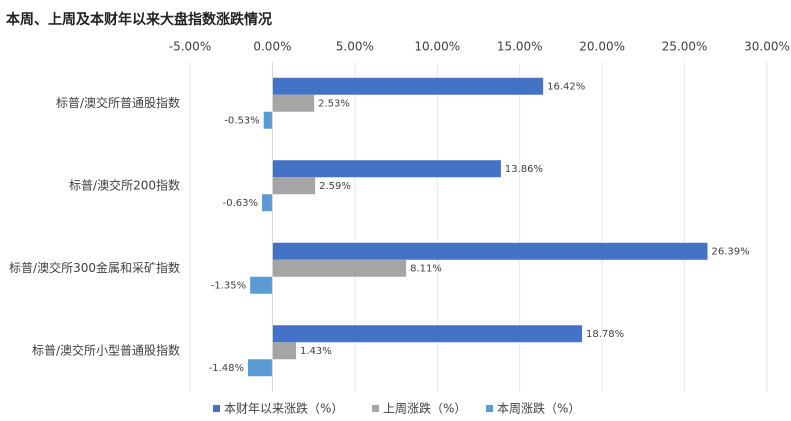  I want to click on value-label: -0.63%, so click(240, 203).